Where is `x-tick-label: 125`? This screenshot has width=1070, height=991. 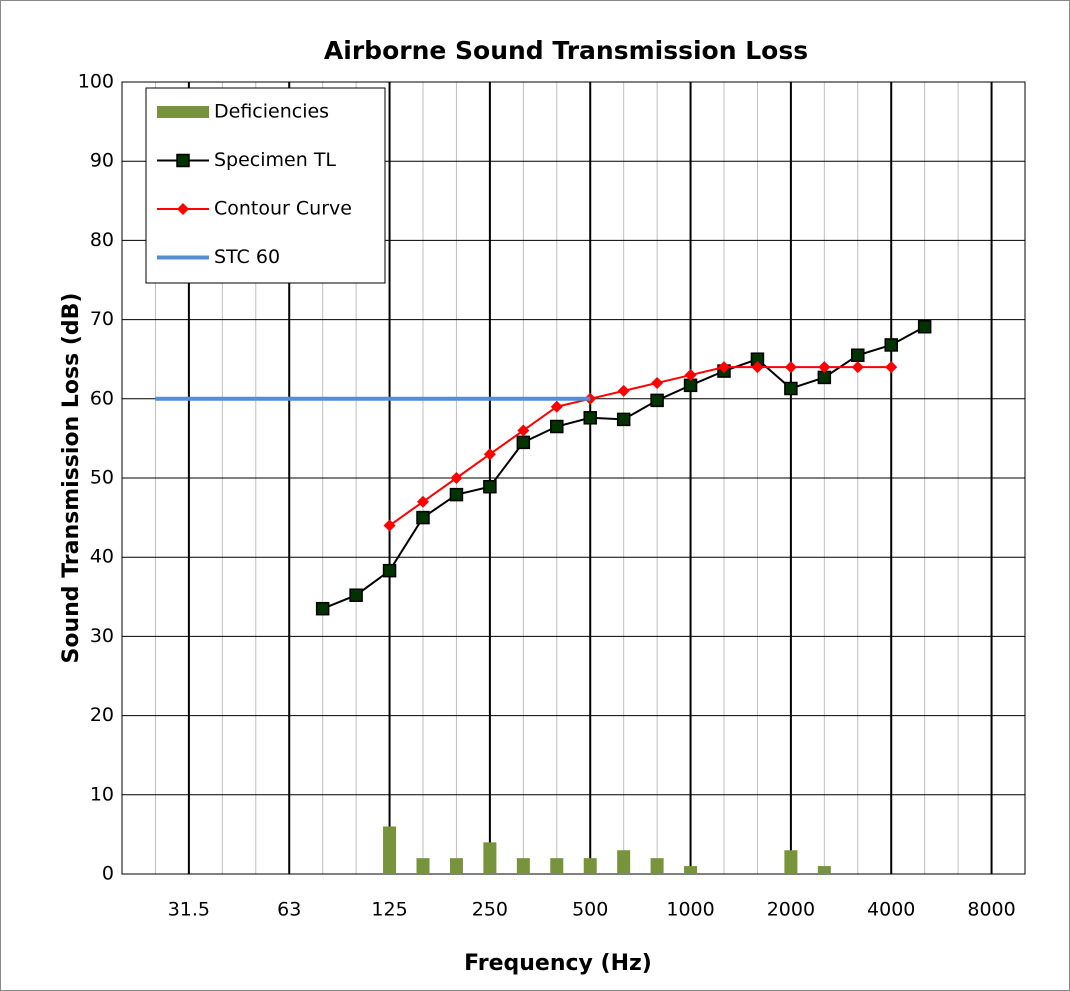 x-tick-label: 125 is located at coordinates (389, 910).